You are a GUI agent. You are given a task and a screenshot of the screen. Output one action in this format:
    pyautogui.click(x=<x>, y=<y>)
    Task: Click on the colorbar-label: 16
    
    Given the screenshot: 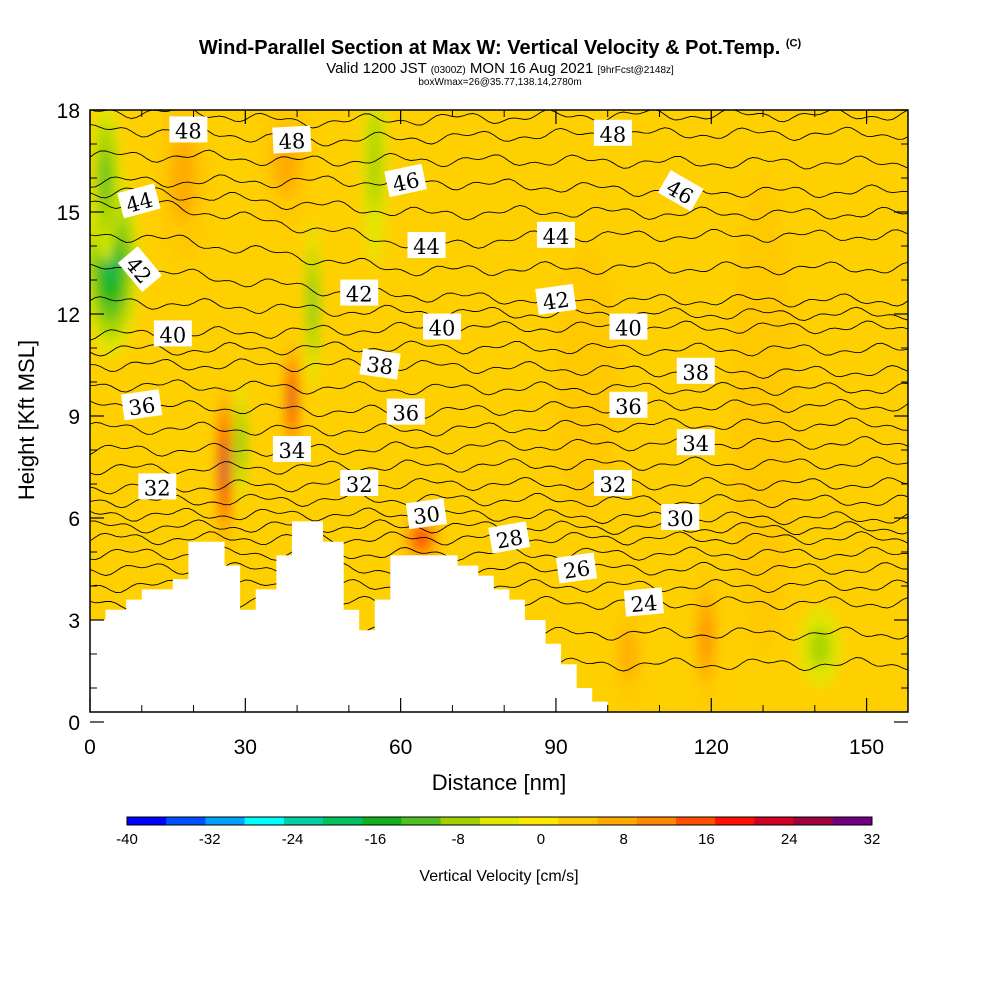 What is the action you would take?
    pyautogui.click(x=706, y=839)
    